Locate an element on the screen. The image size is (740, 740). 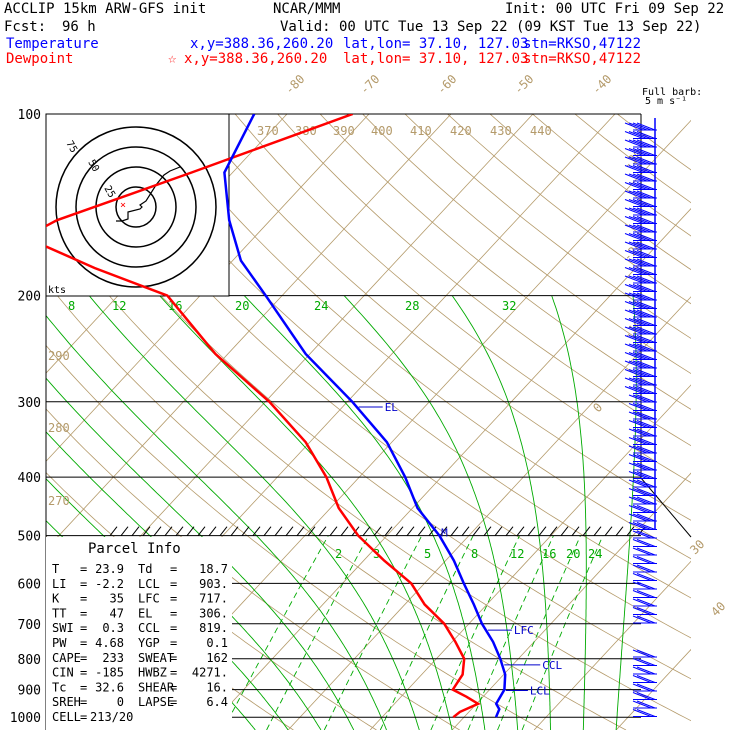
fcst-label: Fcst: is located at coordinates (25, 27).